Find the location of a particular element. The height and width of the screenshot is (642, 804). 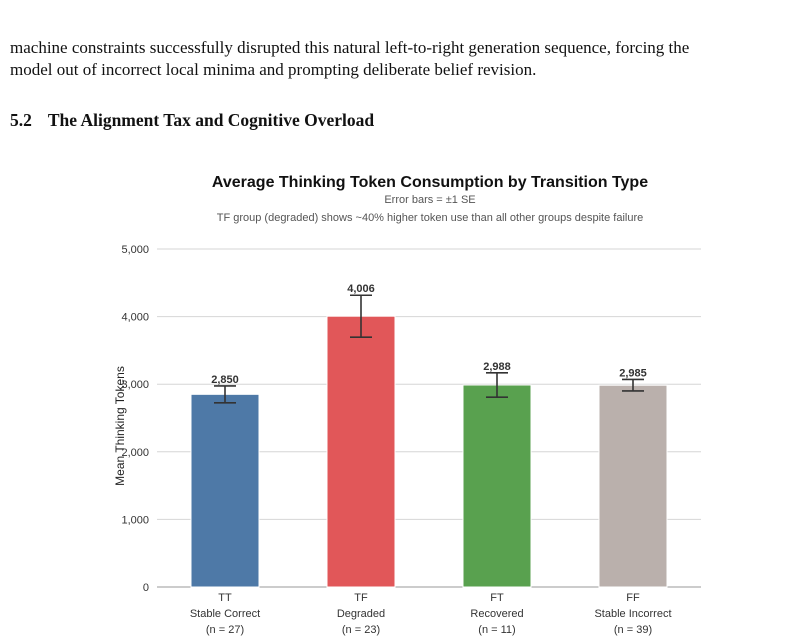

x-tick-label-name: Degraded is located at coordinates (361, 614).